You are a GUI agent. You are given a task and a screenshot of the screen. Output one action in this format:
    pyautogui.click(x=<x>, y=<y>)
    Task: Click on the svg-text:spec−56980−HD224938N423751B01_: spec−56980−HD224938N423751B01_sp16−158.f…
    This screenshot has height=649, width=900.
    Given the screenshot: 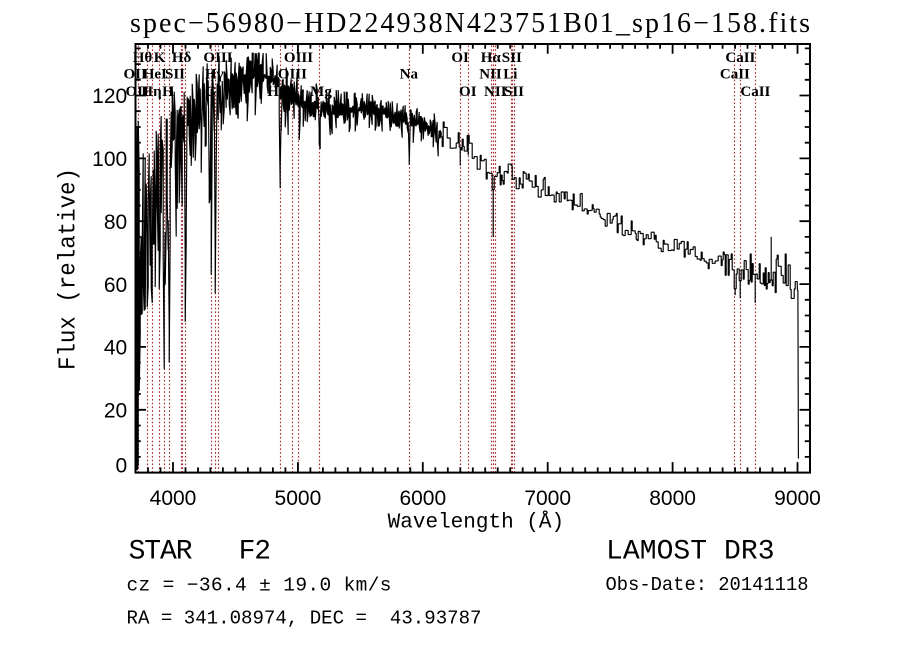 What is the action you would take?
    pyautogui.click(x=470, y=23)
    